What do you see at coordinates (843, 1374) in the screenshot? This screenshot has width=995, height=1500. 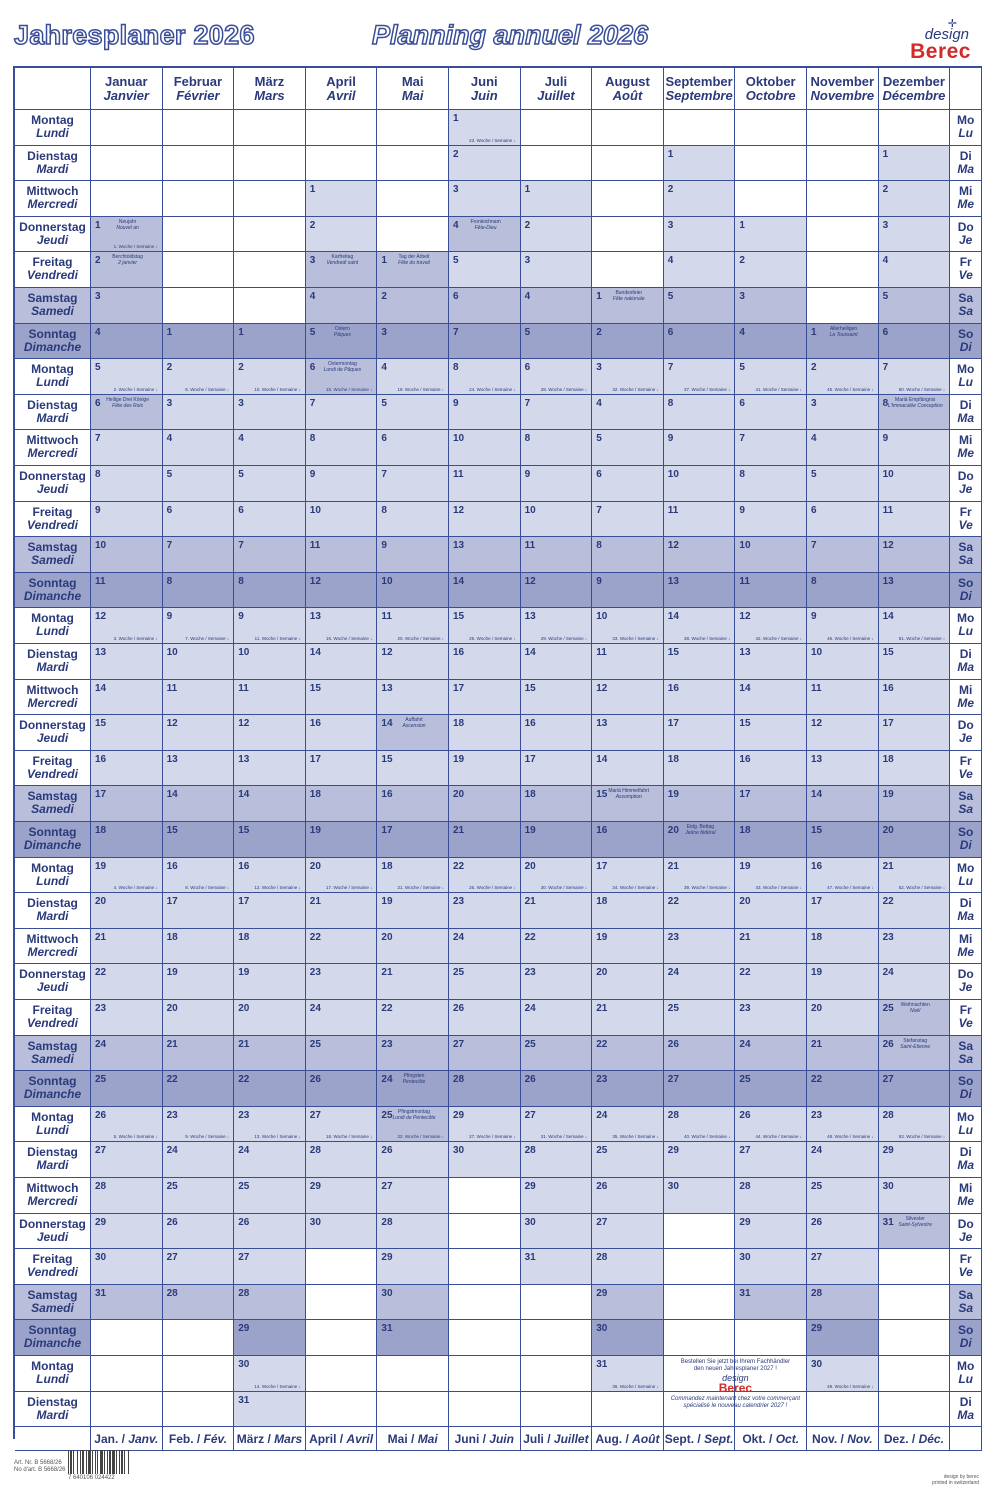 I see `day-cell: 30 49. Woche / Semaine ↓` at bounding box center [843, 1374].